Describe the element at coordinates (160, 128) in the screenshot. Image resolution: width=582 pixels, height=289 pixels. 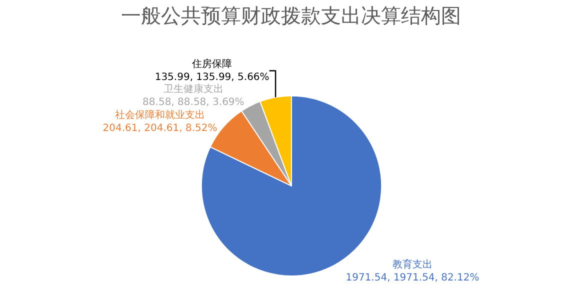
I see `data-label: 204.61, 204.61, 8.52%` at that location.